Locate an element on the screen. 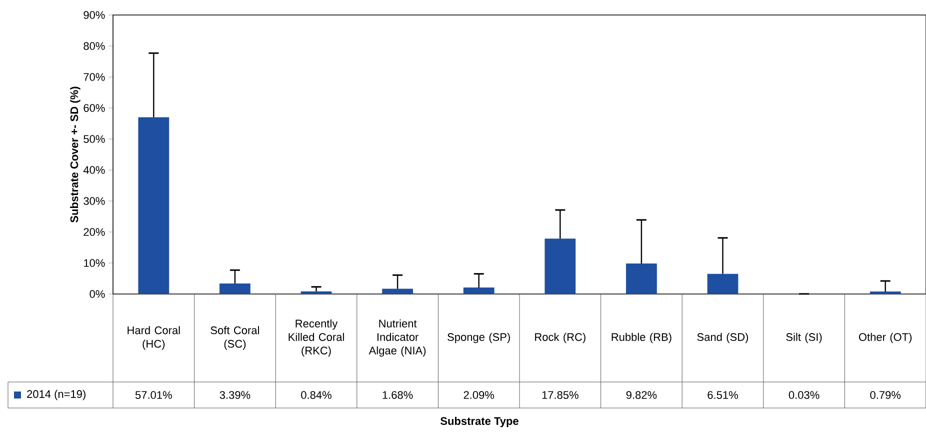 The height and width of the screenshot is (432, 926). x-tick-label: Recently Killed Coral (RKC) is located at coordinates (316, 338).